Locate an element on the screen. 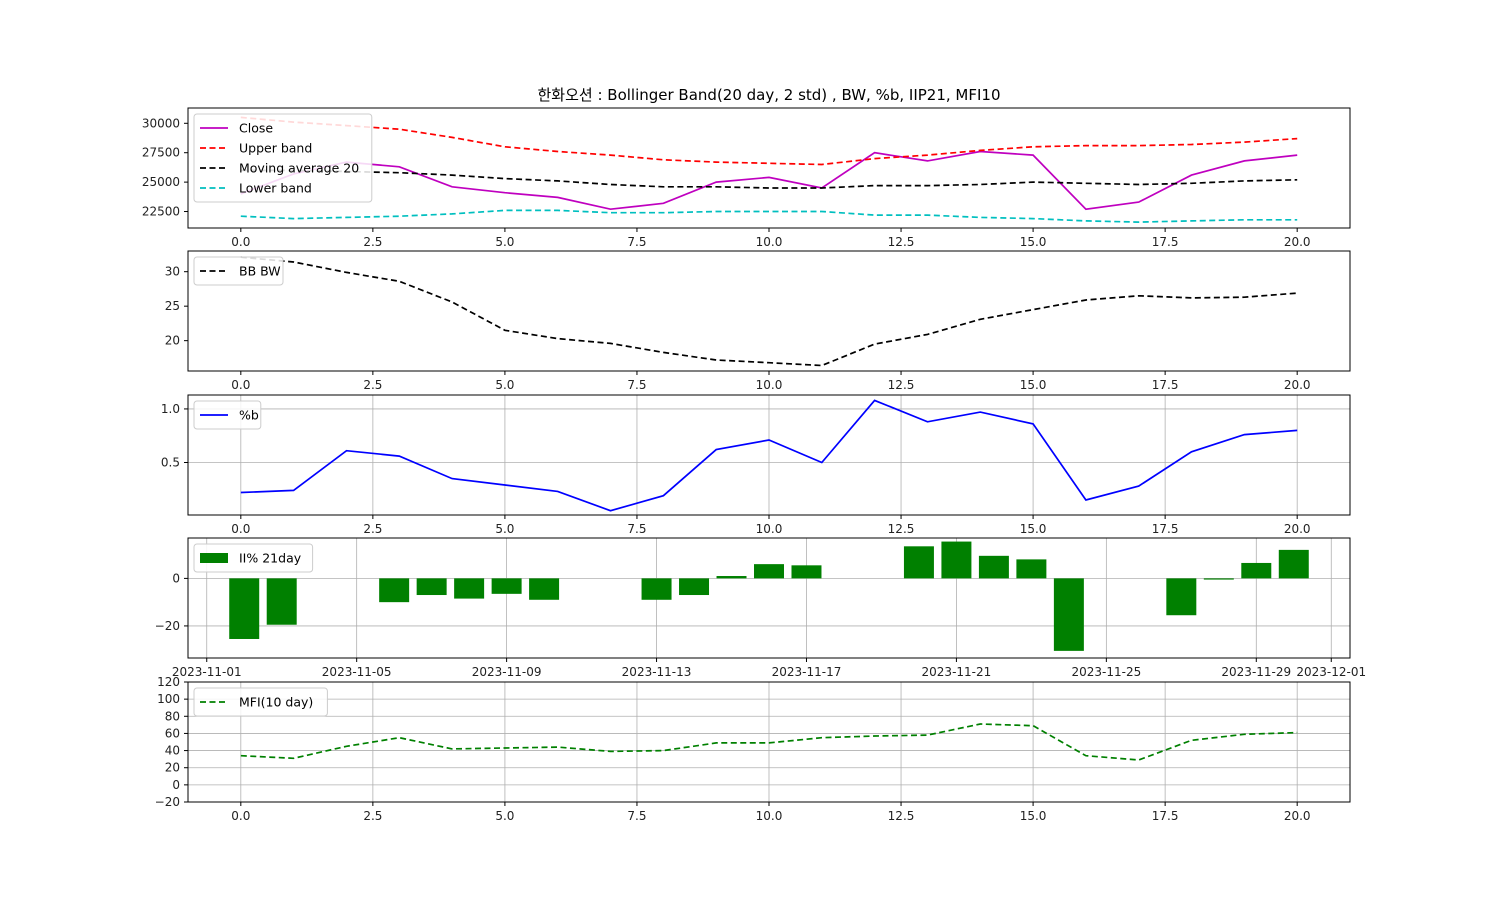 The width and height of the screenshot is (1500, 900). y-tick-label: 20 is located at coordinates (172, 768).